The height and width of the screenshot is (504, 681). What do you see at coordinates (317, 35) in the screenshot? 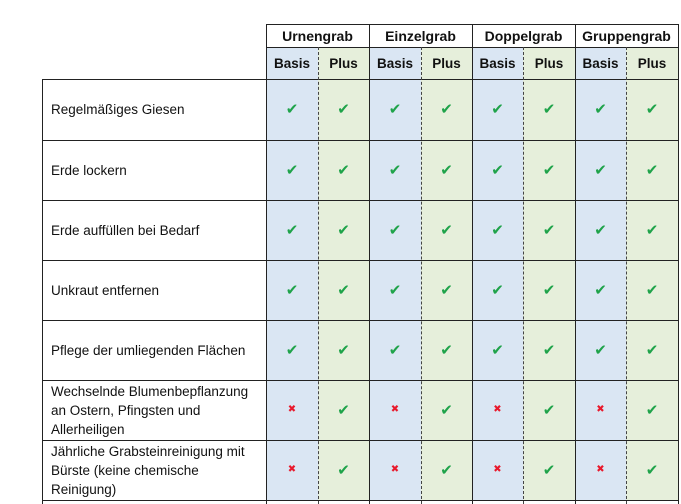
I see `grave-type-header: Urnengrab` at bounding box center [317, 35].